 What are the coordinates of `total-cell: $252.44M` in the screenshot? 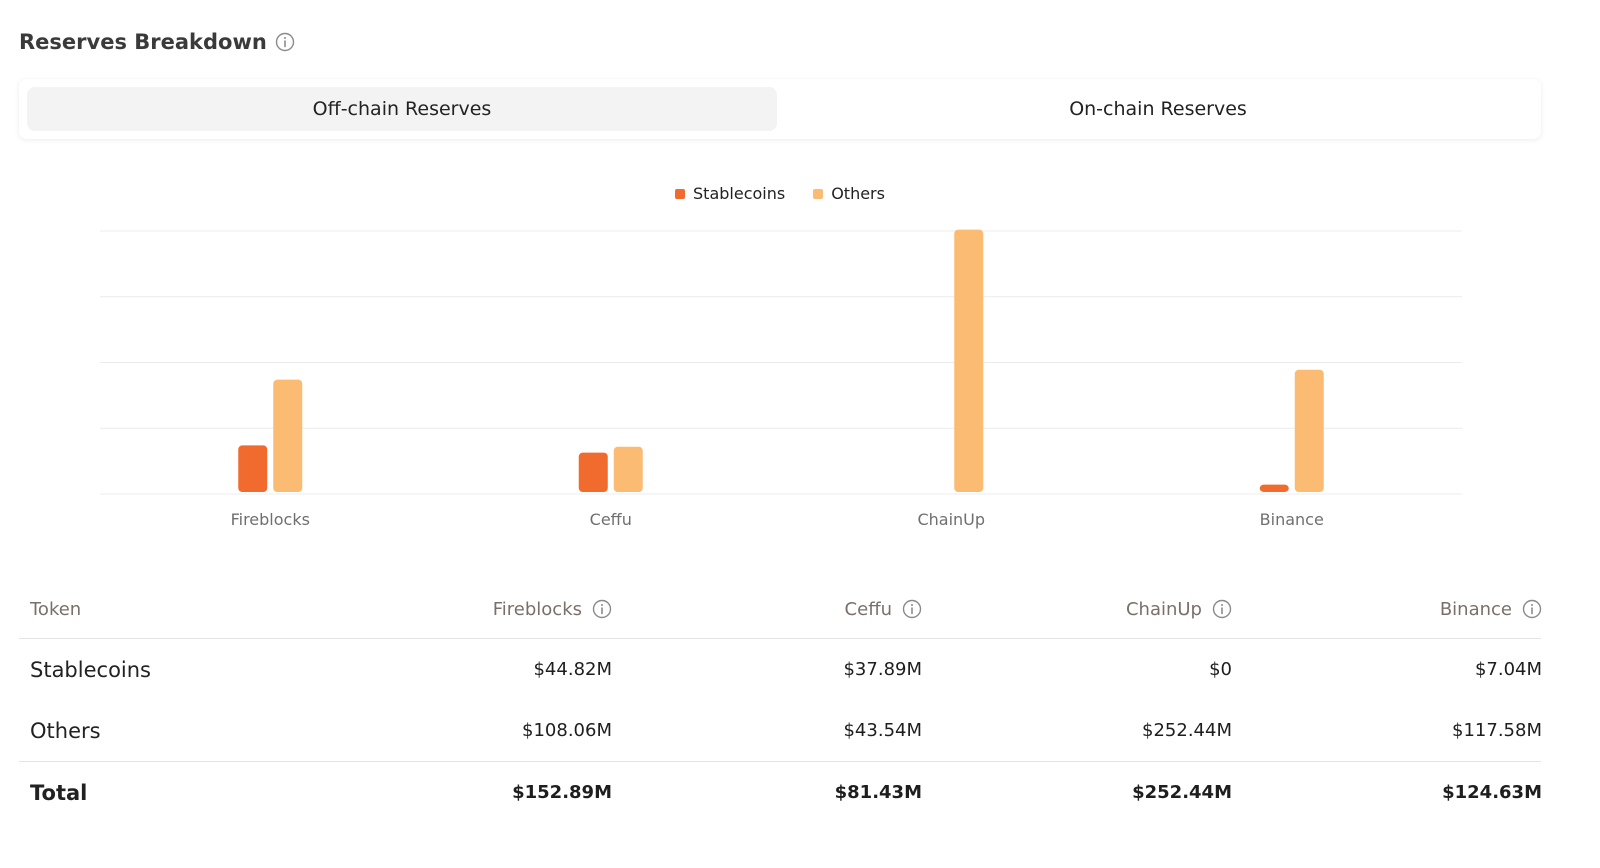 It's located at (1182, 792).